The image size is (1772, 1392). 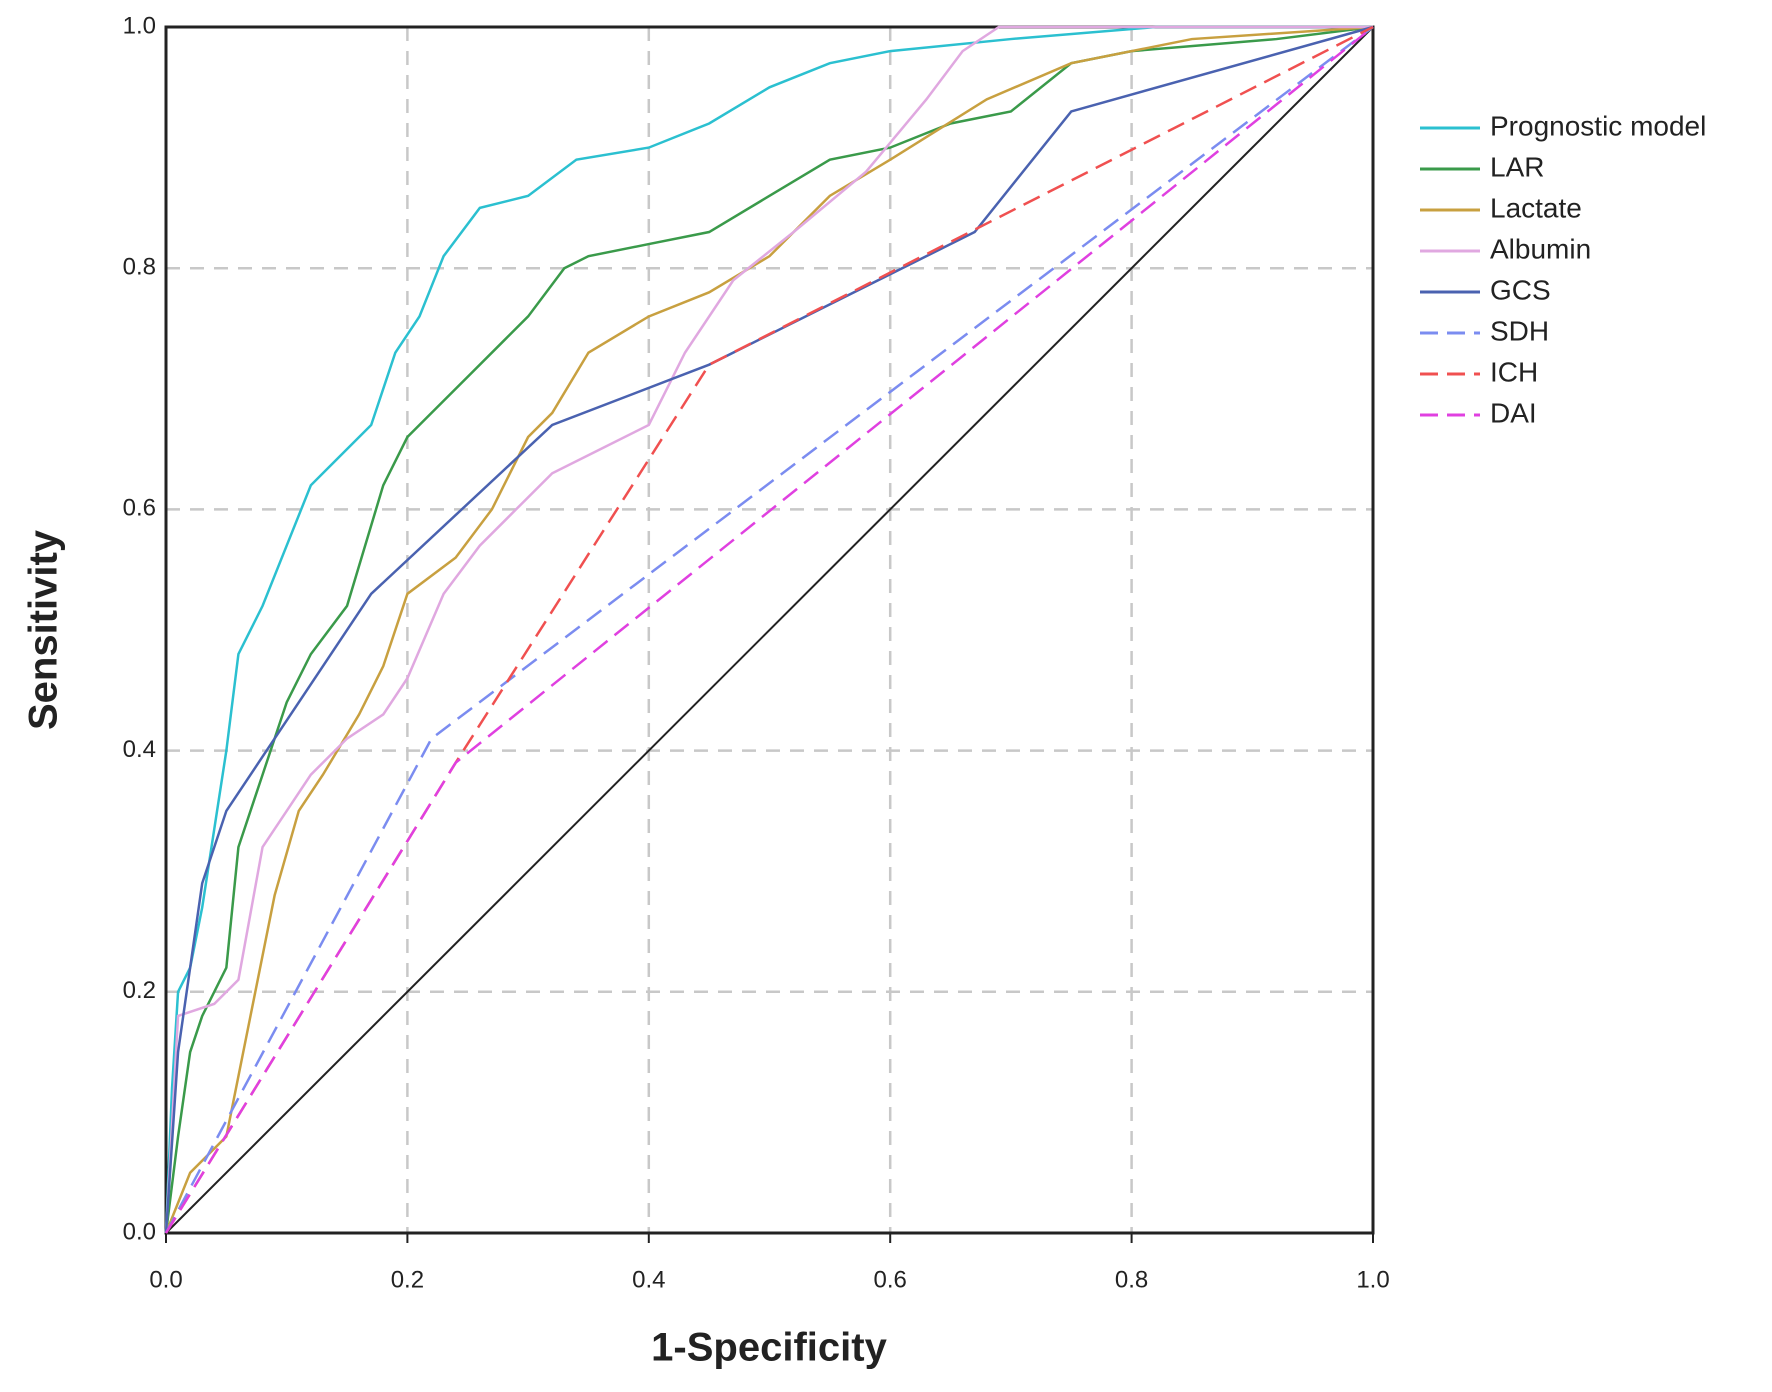 I want to click on x-tick-label: 0.2, so click(x=407, y=1279).